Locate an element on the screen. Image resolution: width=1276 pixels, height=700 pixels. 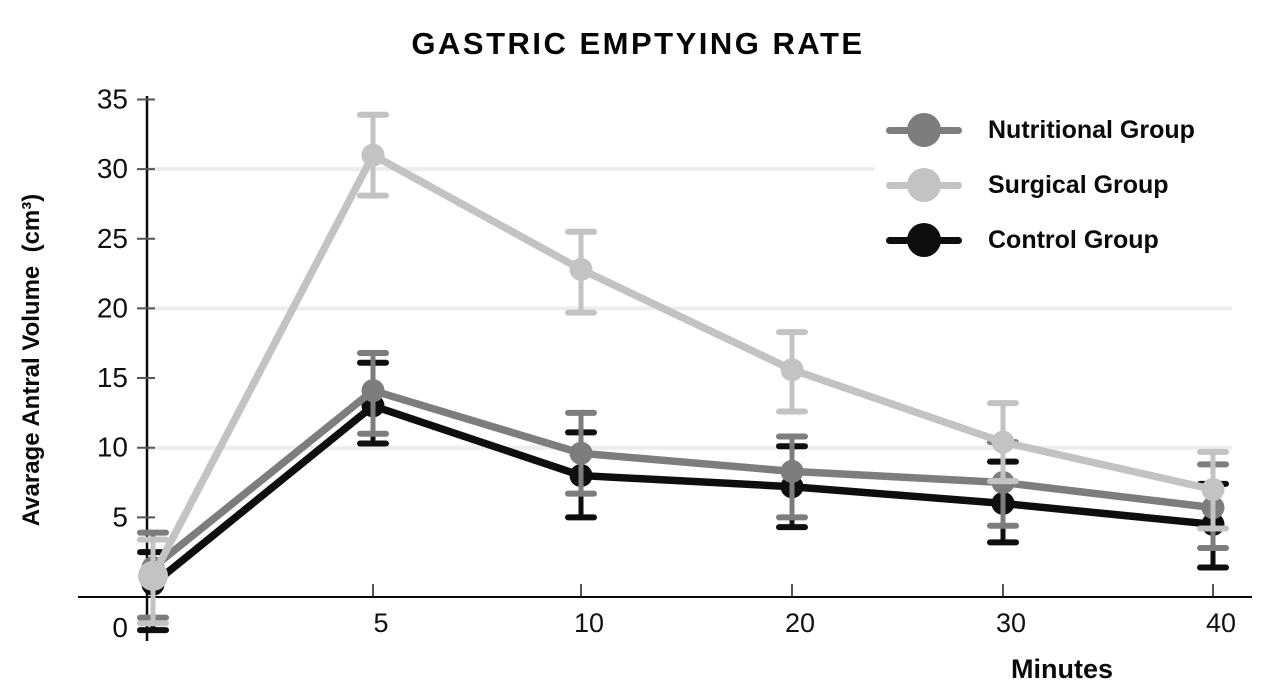
y-tick-label: 15 is located at coordinates (112, 377).